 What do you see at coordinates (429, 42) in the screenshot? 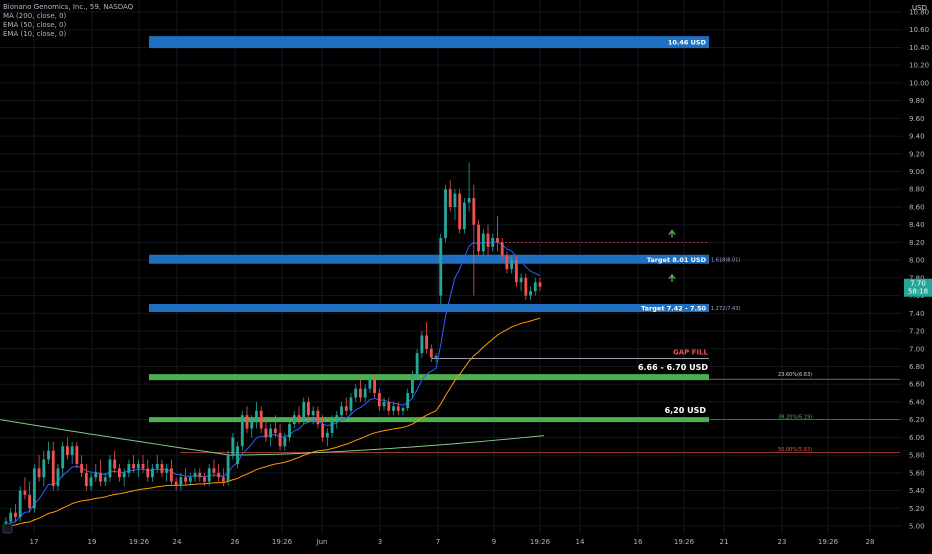
I see `zone-band` at bounding box center [429, 42].